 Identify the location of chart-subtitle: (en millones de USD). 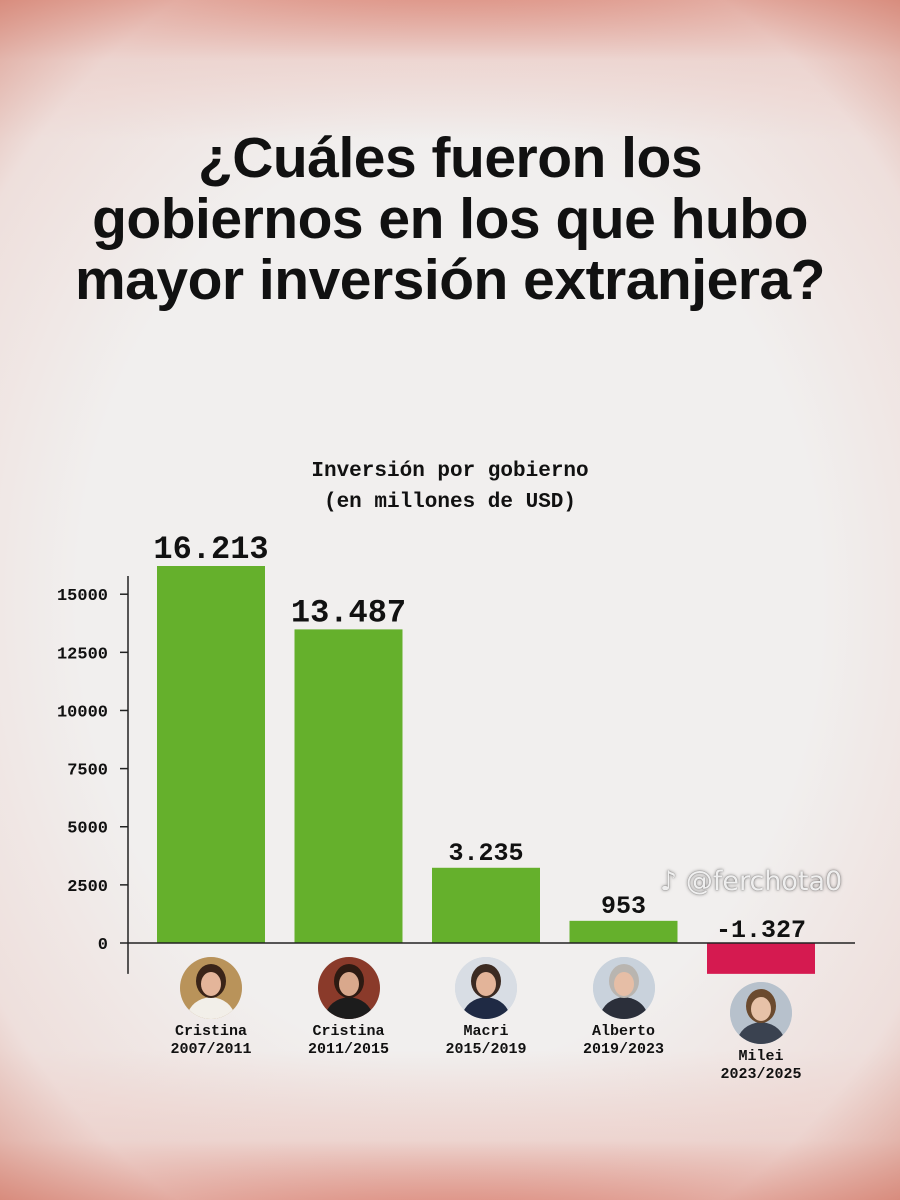
(450, 502).